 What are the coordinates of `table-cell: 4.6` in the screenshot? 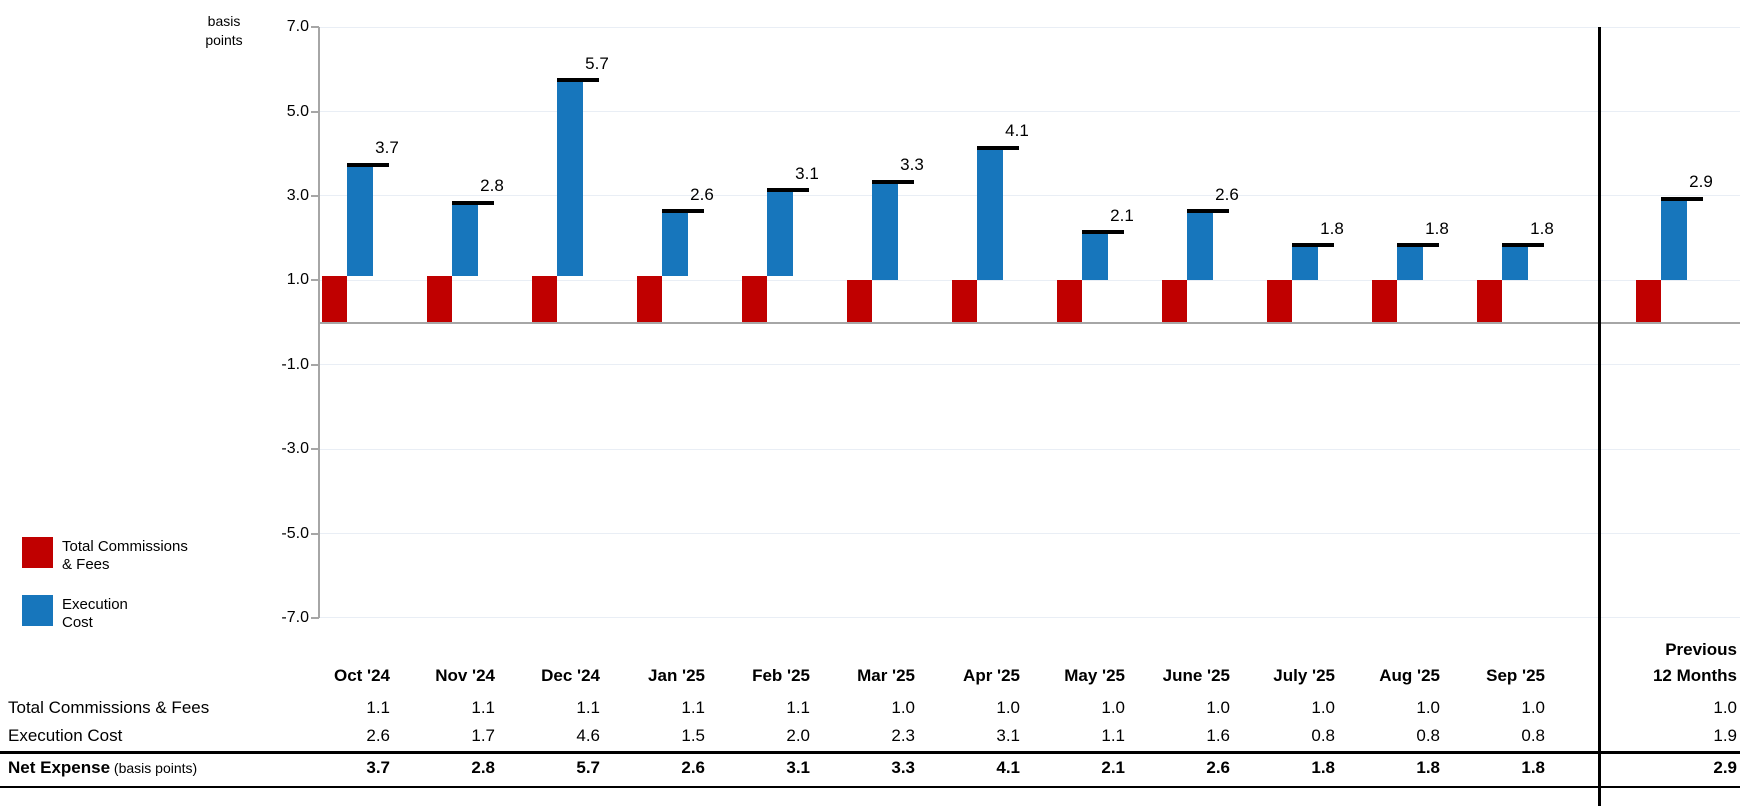 It's located at (588, 735).